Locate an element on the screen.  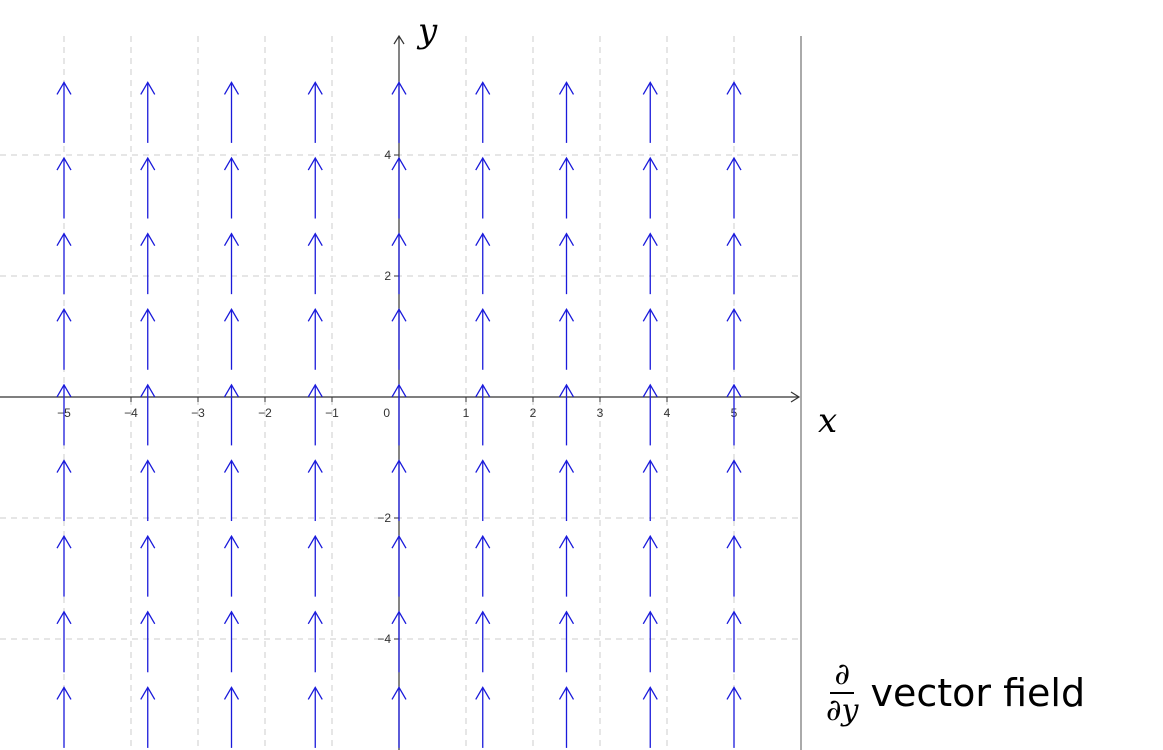
x-tick-label: −3 is located at coordinates (198, 413).